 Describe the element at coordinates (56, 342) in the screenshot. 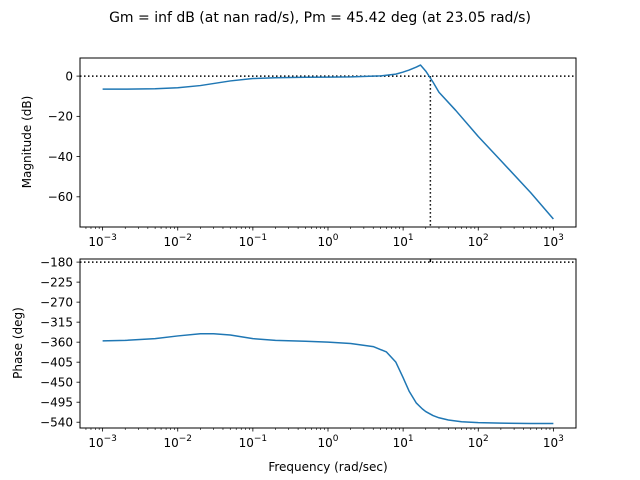

I see `ph-y-tick-label: −360` at that location.